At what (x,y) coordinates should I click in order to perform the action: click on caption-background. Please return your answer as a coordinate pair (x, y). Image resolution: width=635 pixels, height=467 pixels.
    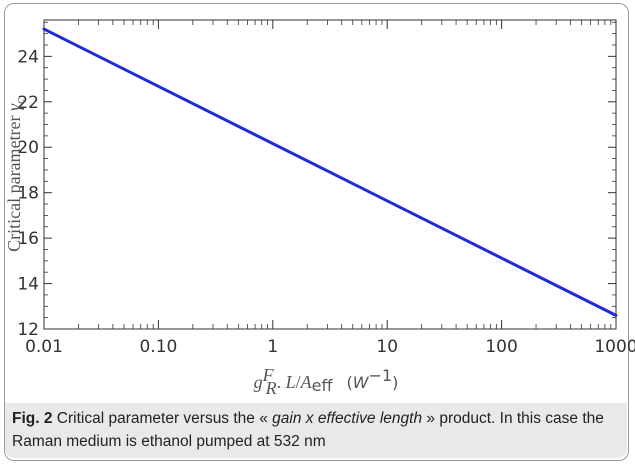
    Looking at the image, I should click on (316, 430).